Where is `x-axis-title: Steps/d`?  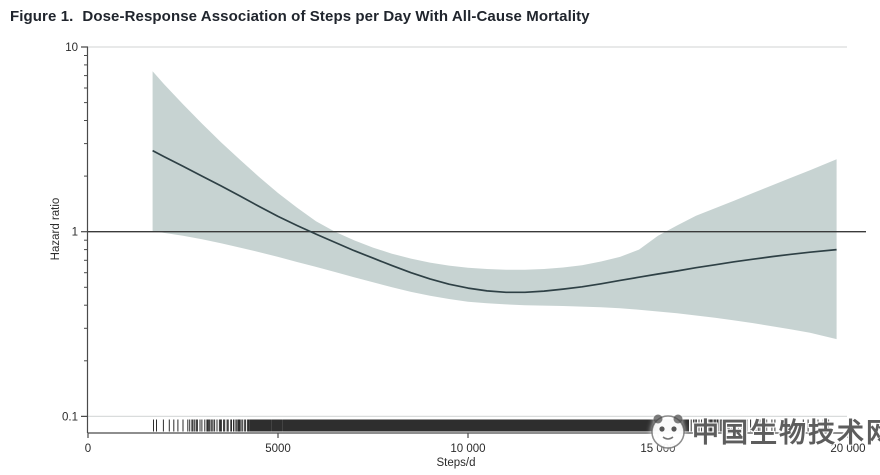
x-axis-title: Steps/d is located at coordinates (456, 463).